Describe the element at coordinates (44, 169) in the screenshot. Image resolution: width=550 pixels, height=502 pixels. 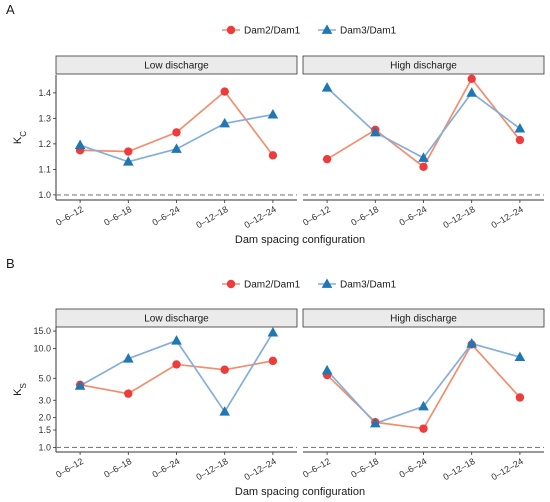
I see `y-tick-label: 1.1` at that location.